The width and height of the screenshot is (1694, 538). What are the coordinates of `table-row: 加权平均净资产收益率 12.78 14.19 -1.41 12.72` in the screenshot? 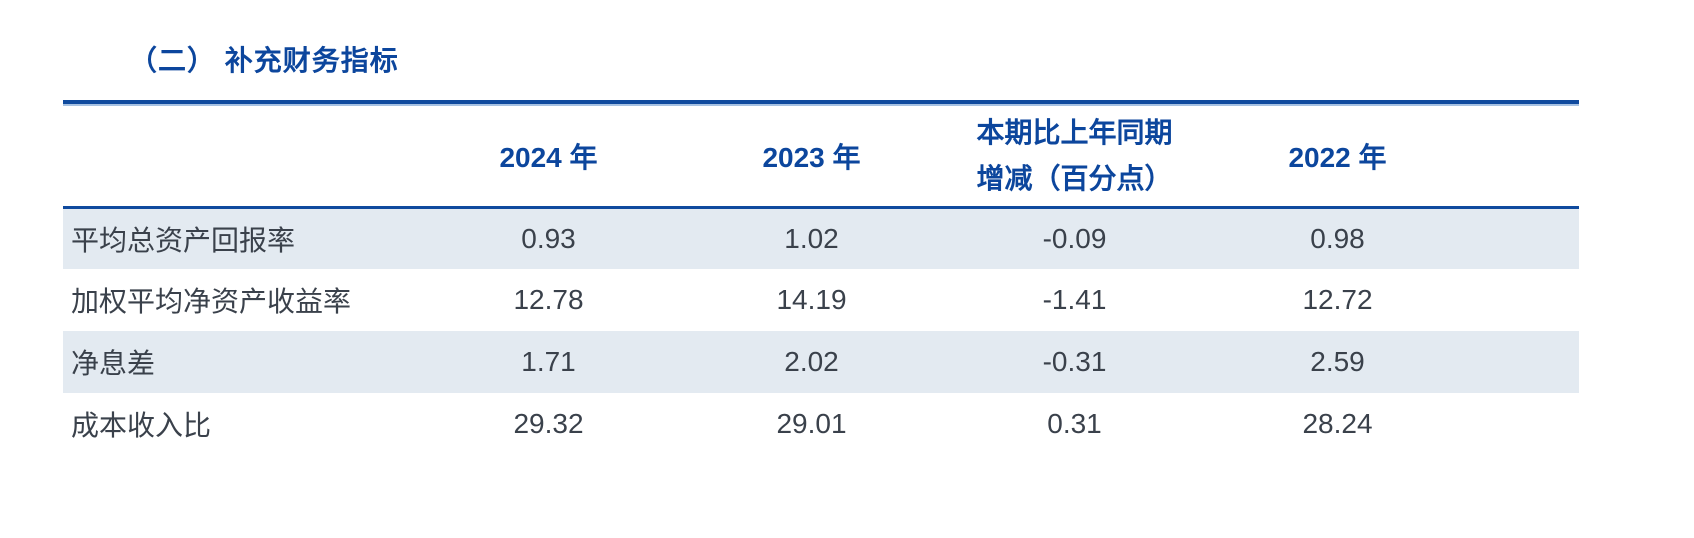 It's located at (821, 300).